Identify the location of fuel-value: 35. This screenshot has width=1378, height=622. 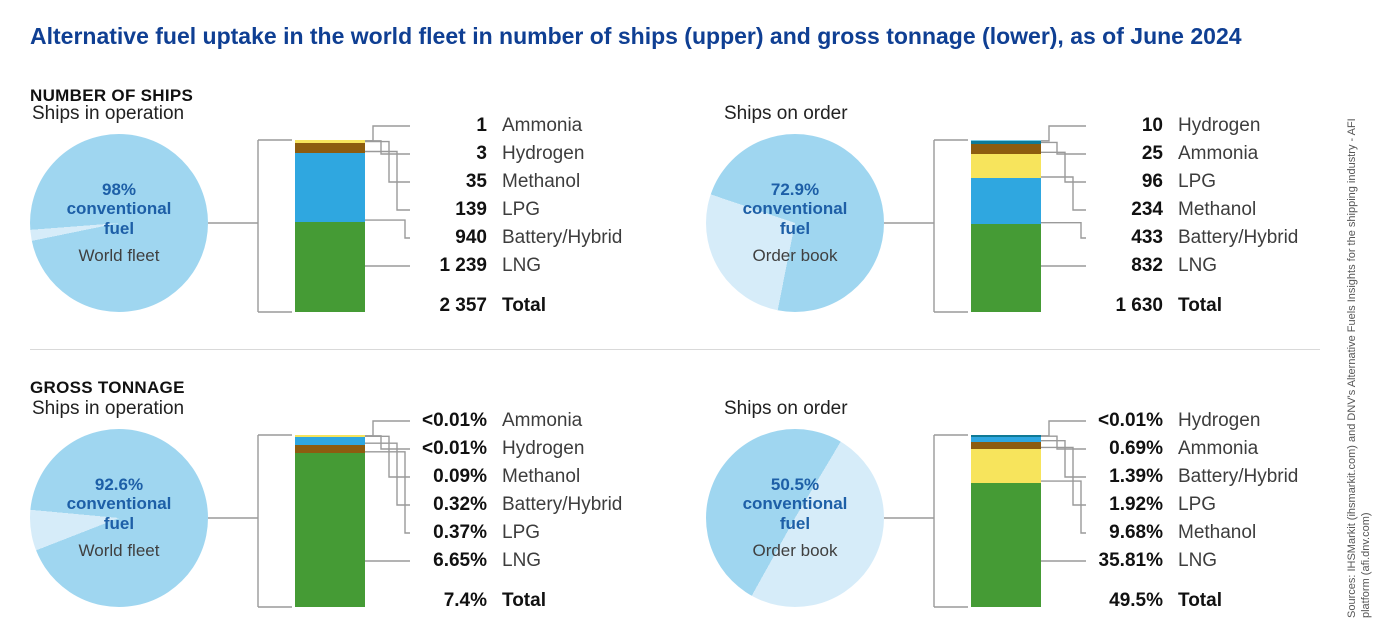
(476, 181).